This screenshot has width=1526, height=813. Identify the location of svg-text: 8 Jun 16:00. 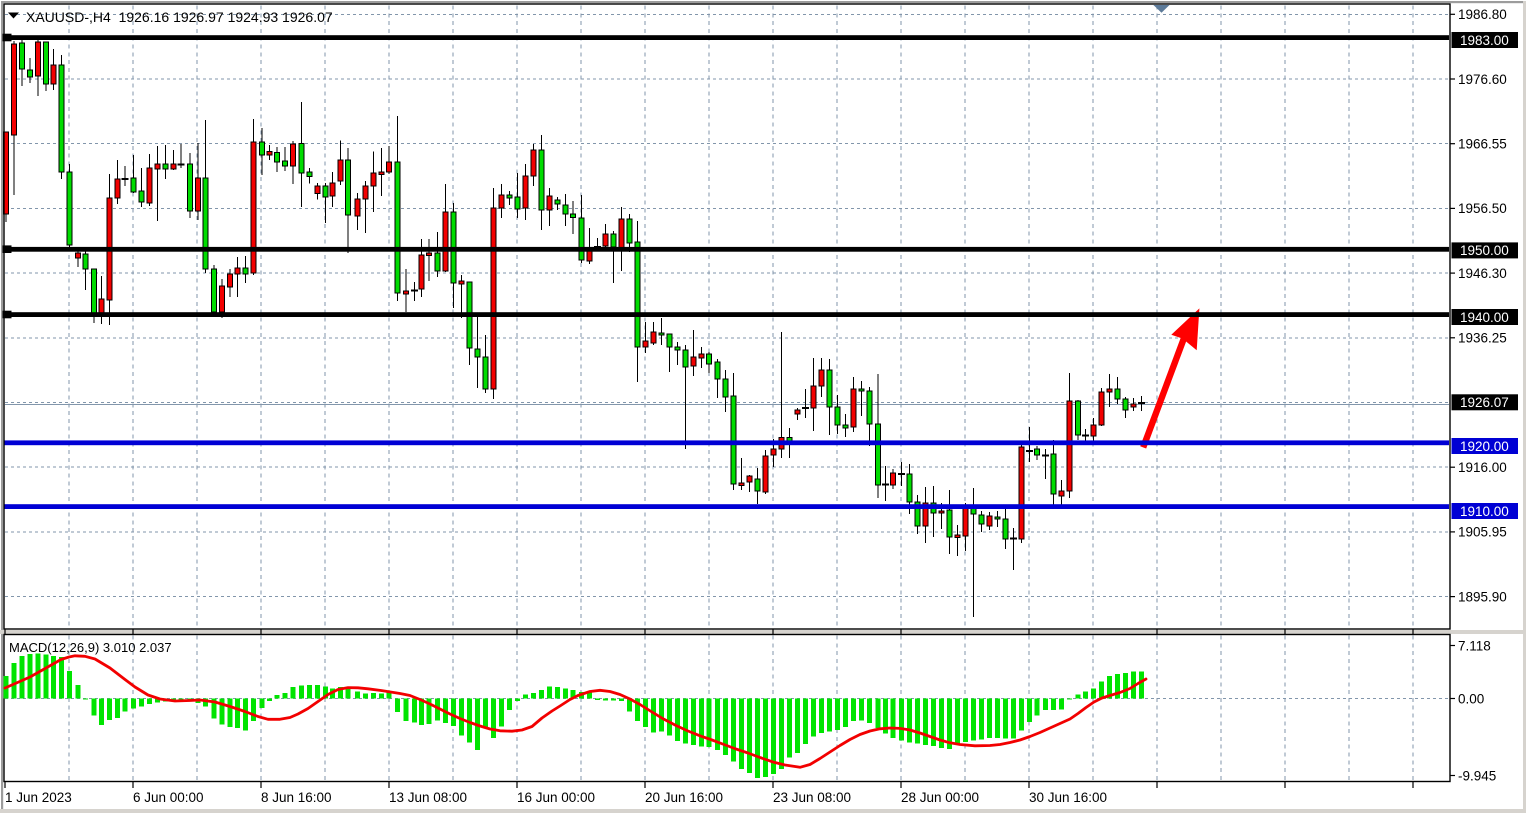
(296, 797).